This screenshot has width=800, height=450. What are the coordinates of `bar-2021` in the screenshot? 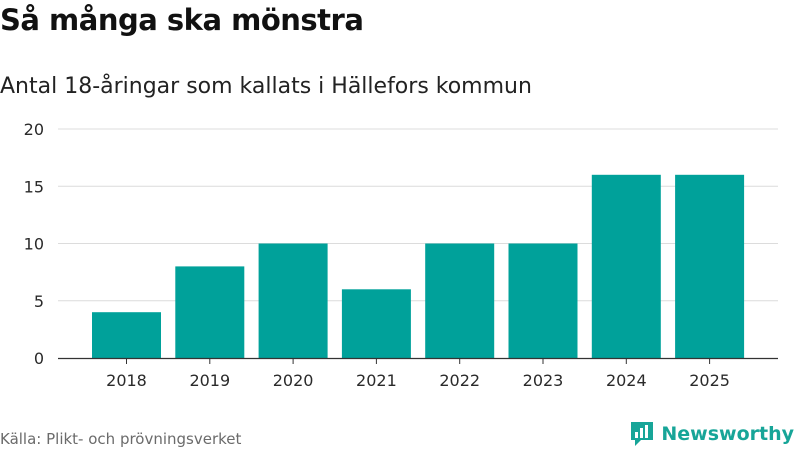 It's located at (376, 323).